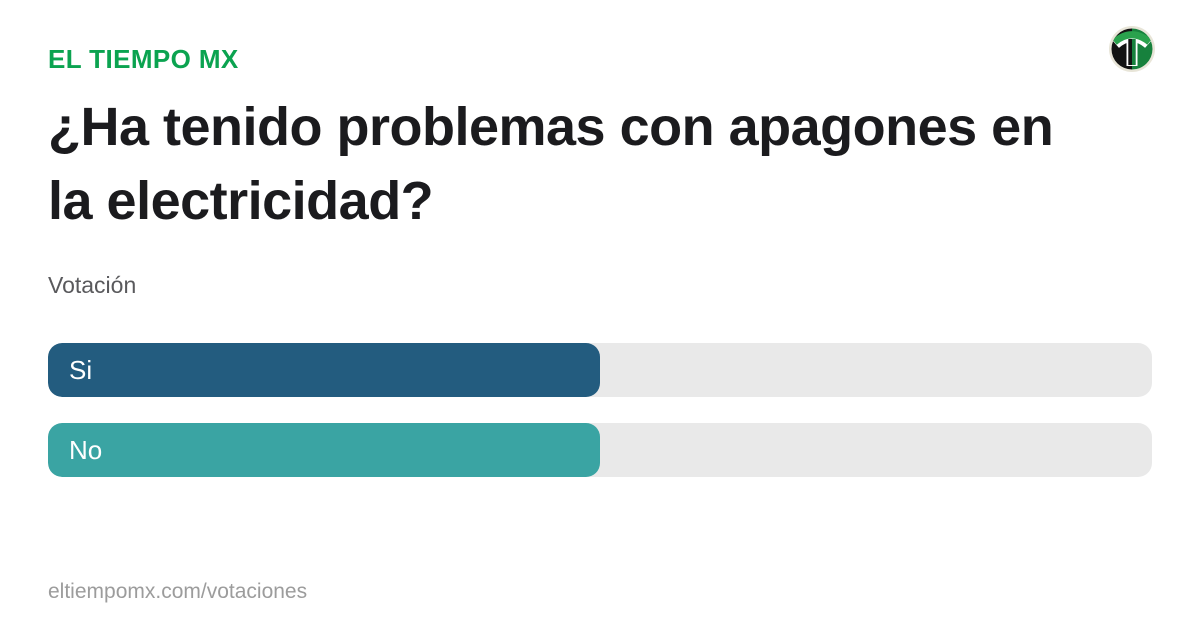 Image resolution: width=1200 pixels, height=630 pixels. What do you see at coordinates (241, 201) in the screenshot?
I see `title-line-2: la electricidad?` at bounding box center [241, 201].